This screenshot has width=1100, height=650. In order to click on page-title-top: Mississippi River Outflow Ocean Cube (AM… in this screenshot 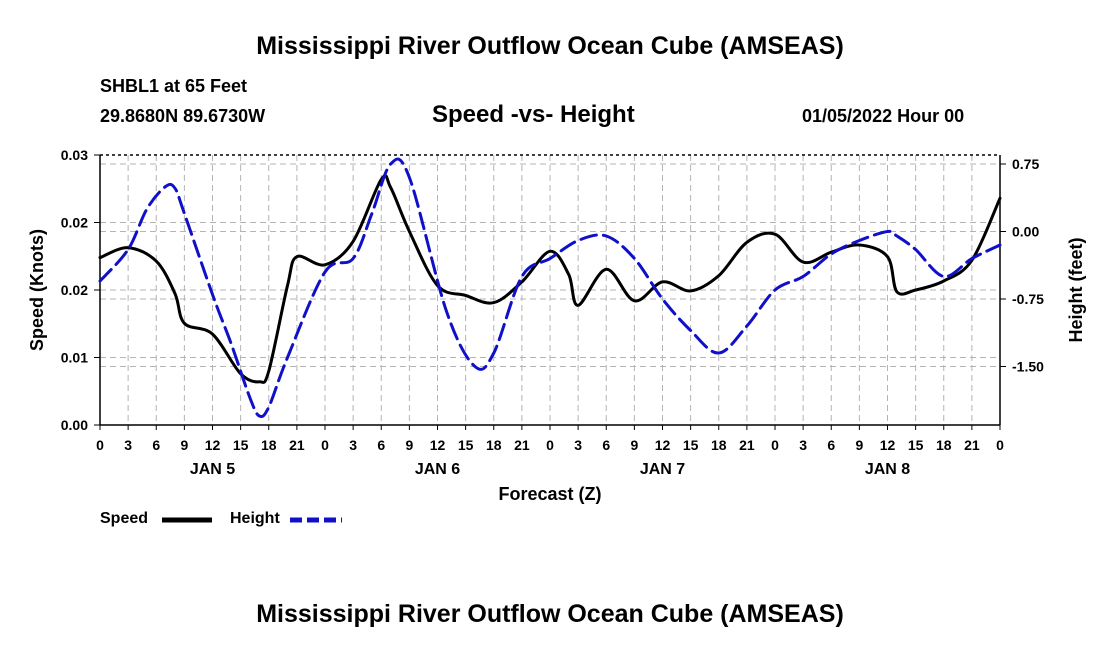, I will do `click(550, 46)`.